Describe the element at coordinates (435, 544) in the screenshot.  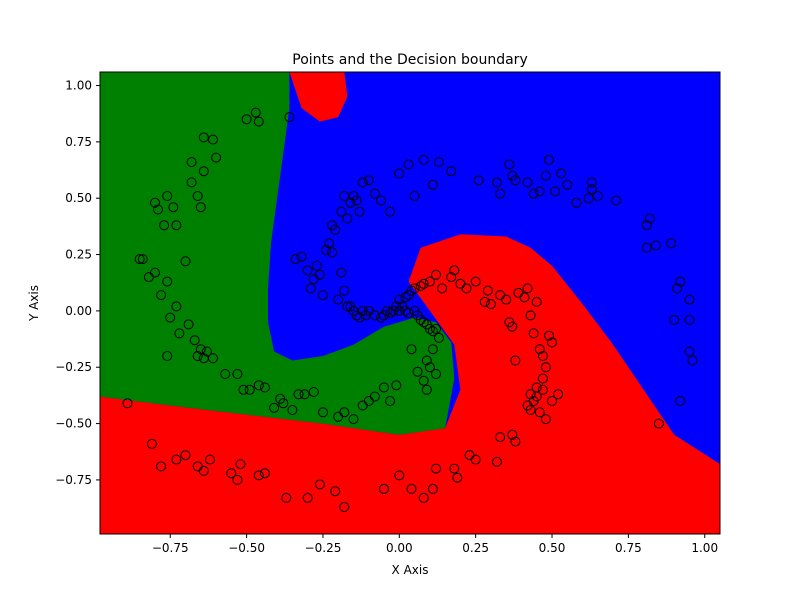
I see `x-axis-ticks: −0.75 −0.50 −0.25 0.00 0.25 0.50 0.75 1.00` at that location.